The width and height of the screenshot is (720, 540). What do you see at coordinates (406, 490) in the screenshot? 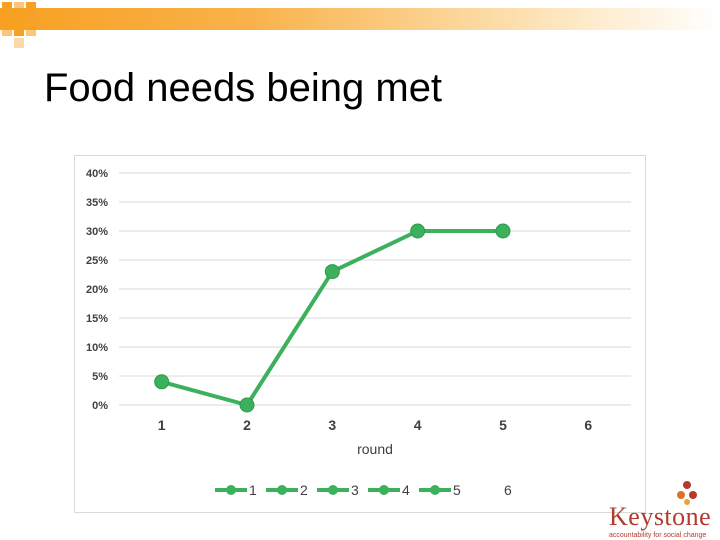
I see `legend-entry-label: 4` at bounding box center [406, 490].